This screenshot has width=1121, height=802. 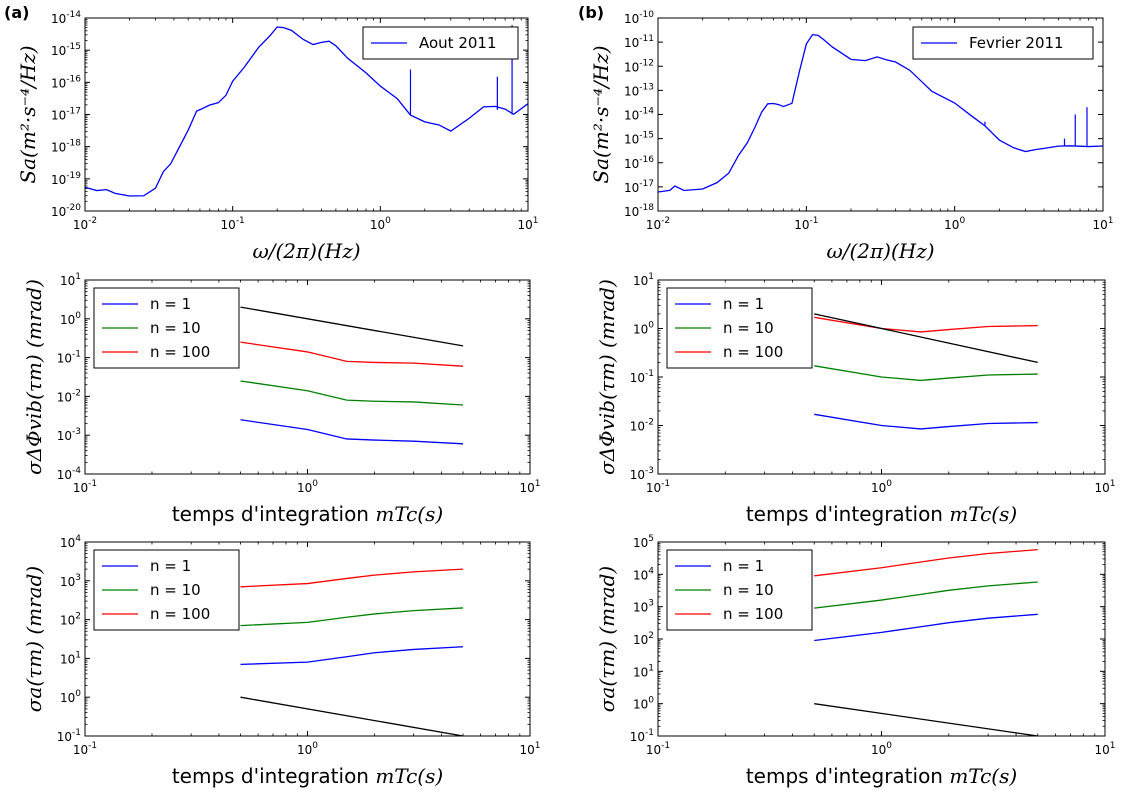 What do you see at coordinates (66, 179) in the screenshot?
I see `y-tick-label: 10⁻¹⁹` at bounding box center [66, 179].